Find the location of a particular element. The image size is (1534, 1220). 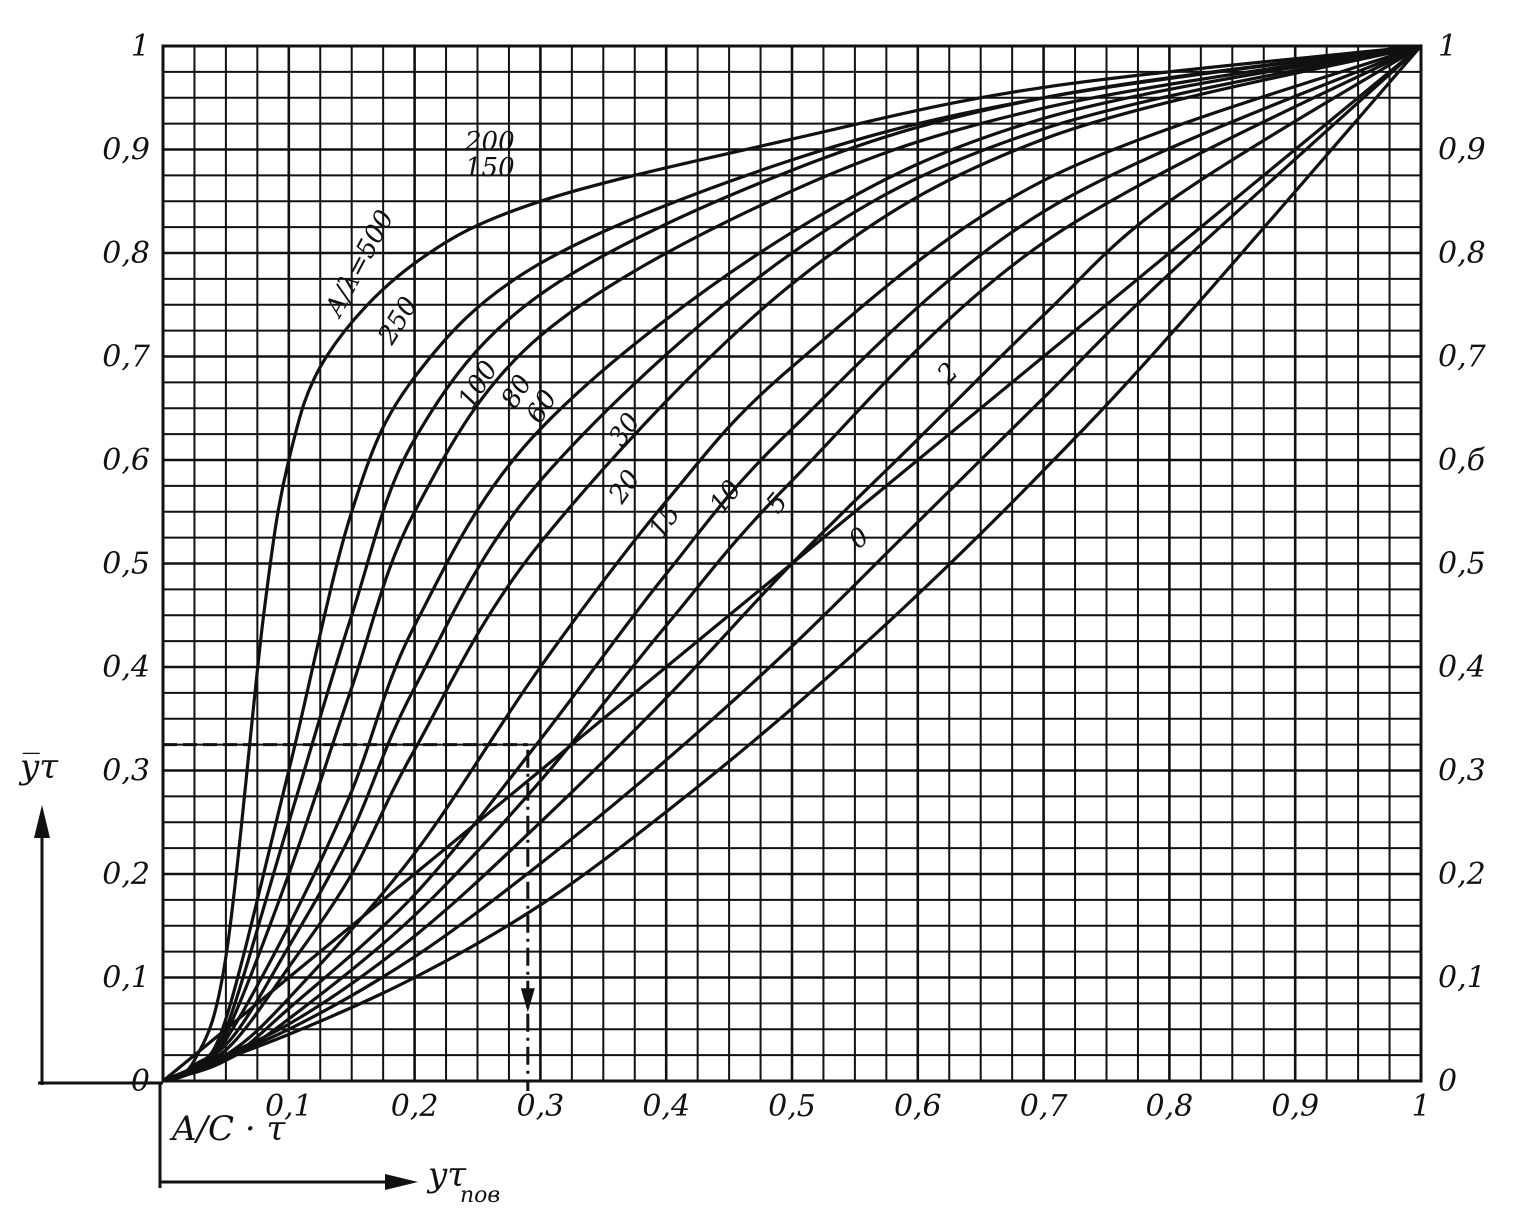

curve-label-30: 30 is located at coordinates (625, 430).